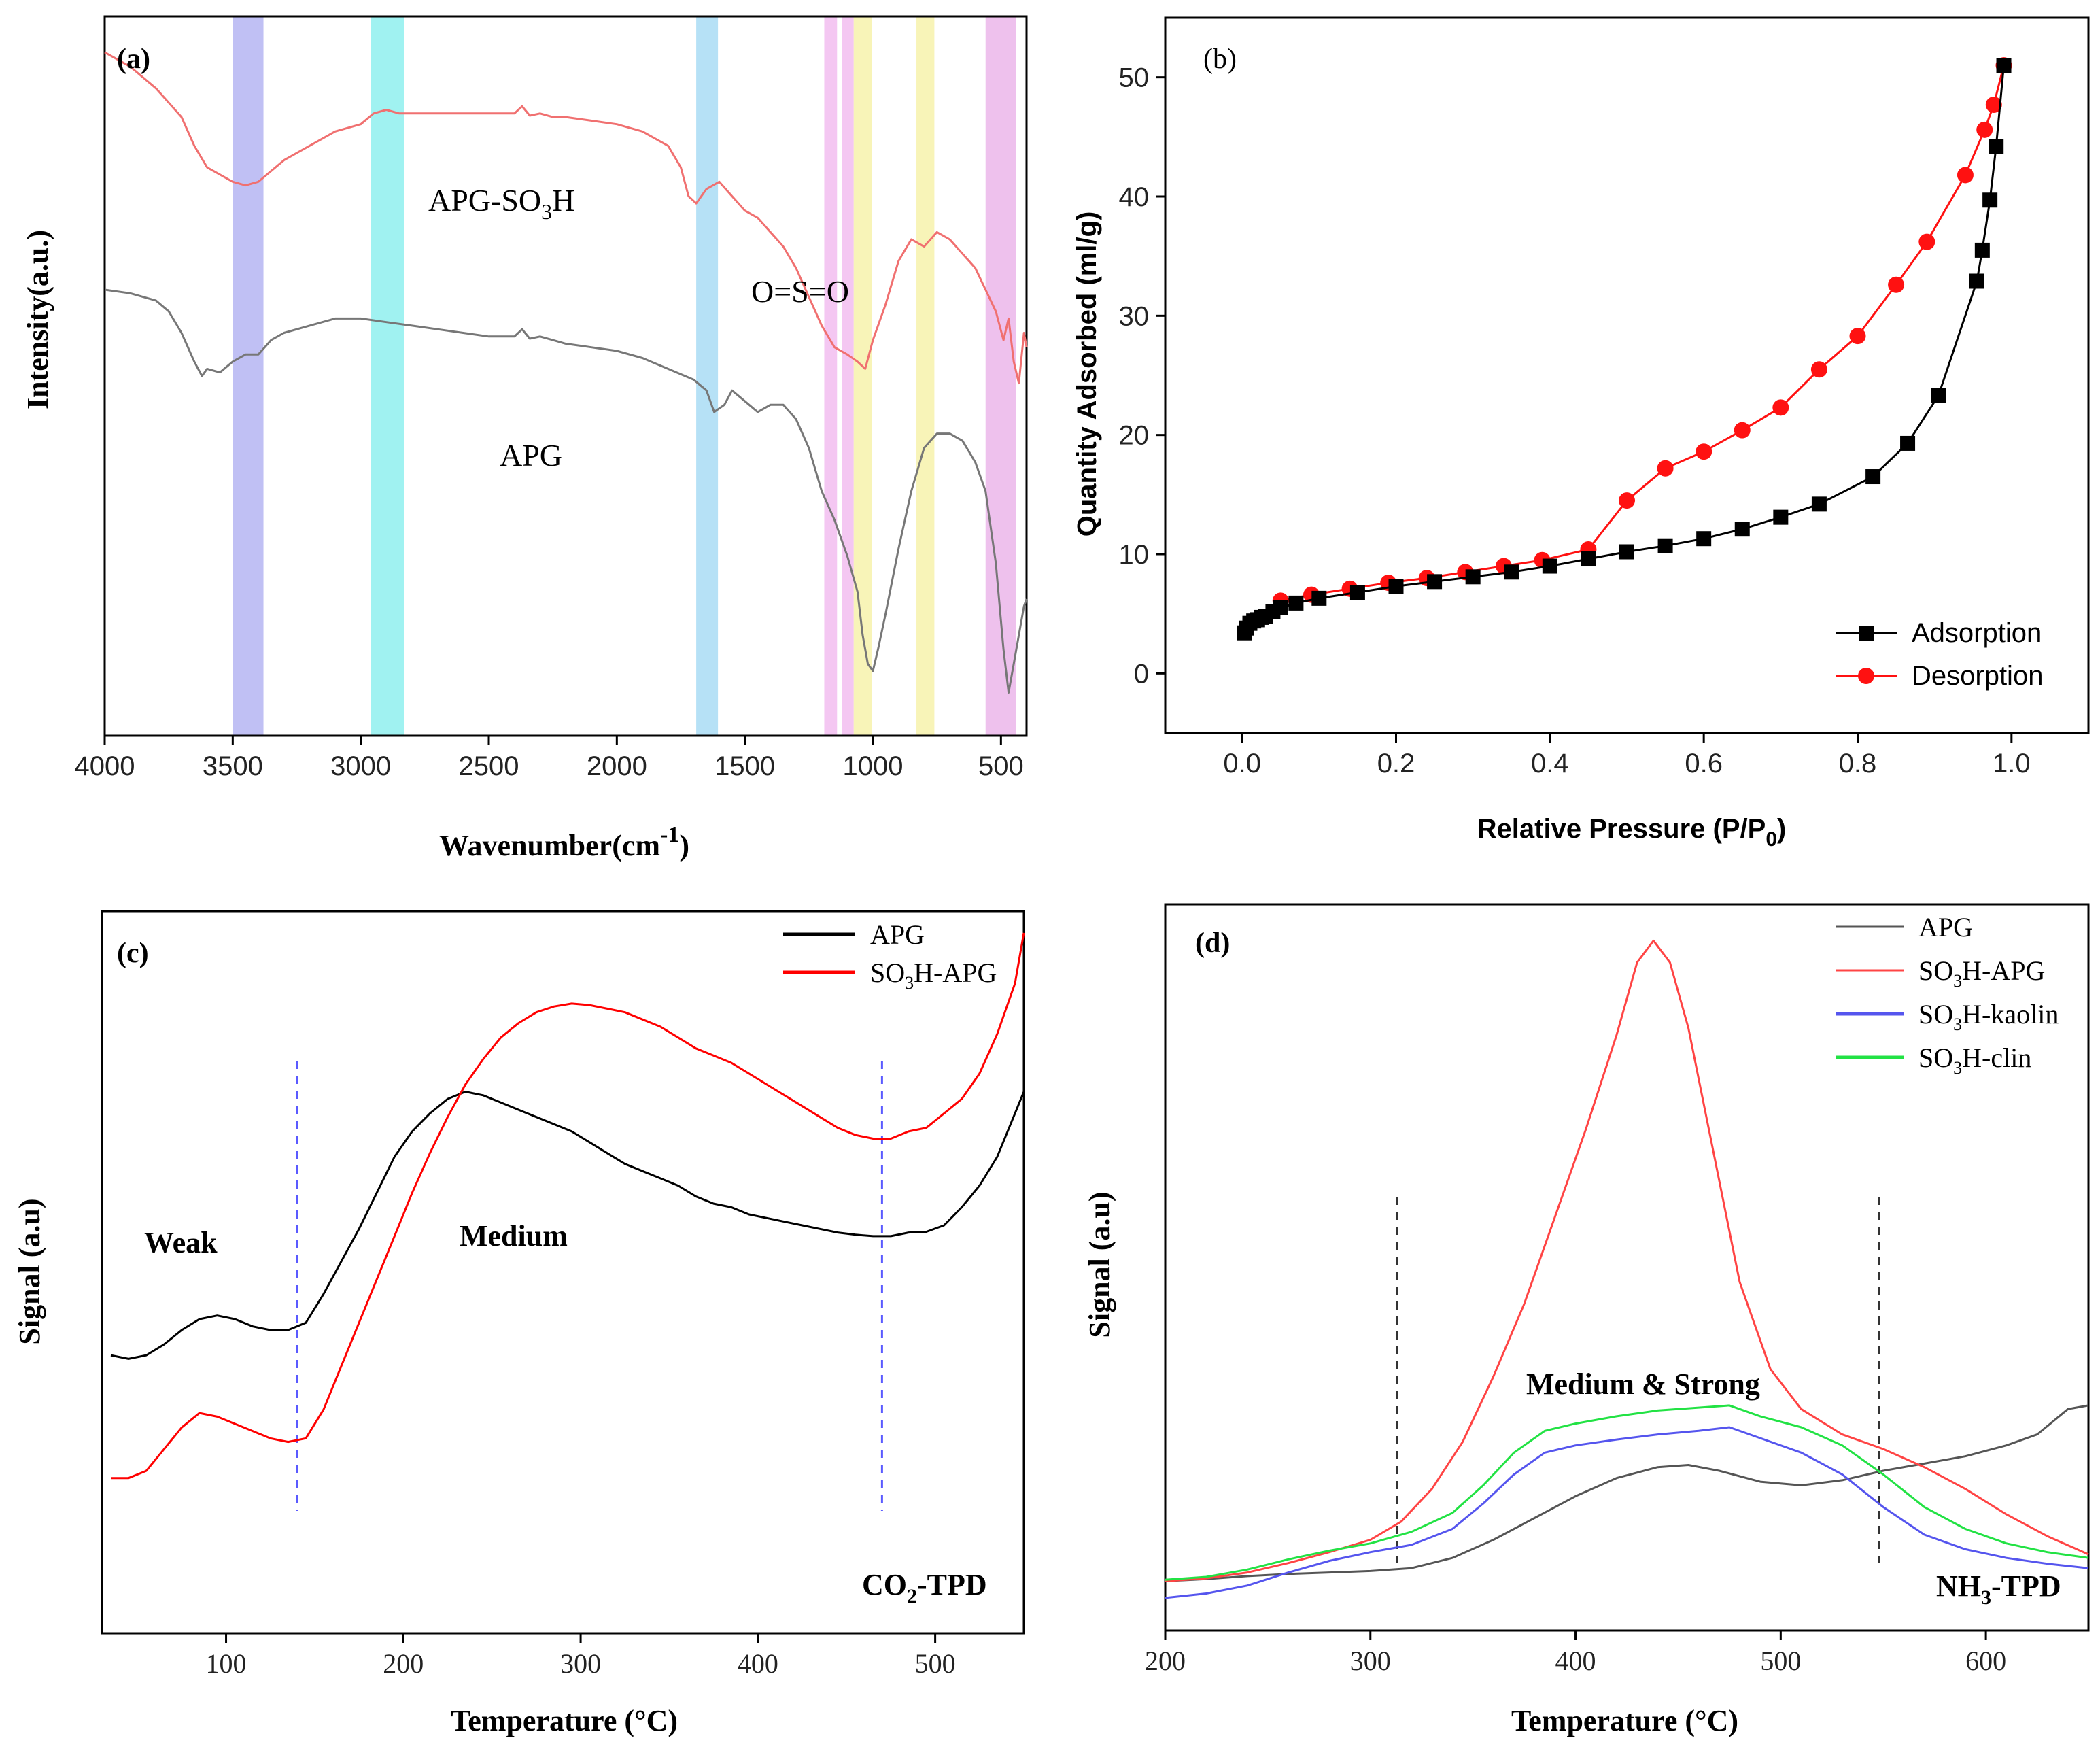  I want to click on c-dividers, so click(589, 1286).